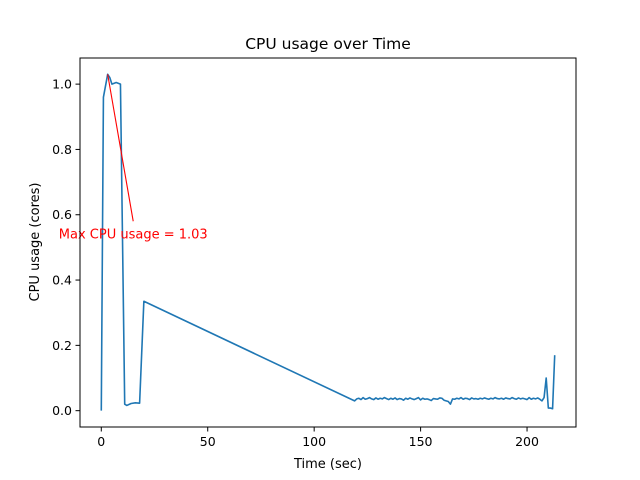  Describe the element at coordinates (66, 247) in the screenshot. I see `y-axis: 0.0 0.2 0.4 0.6 0.8 1.0` at that location.